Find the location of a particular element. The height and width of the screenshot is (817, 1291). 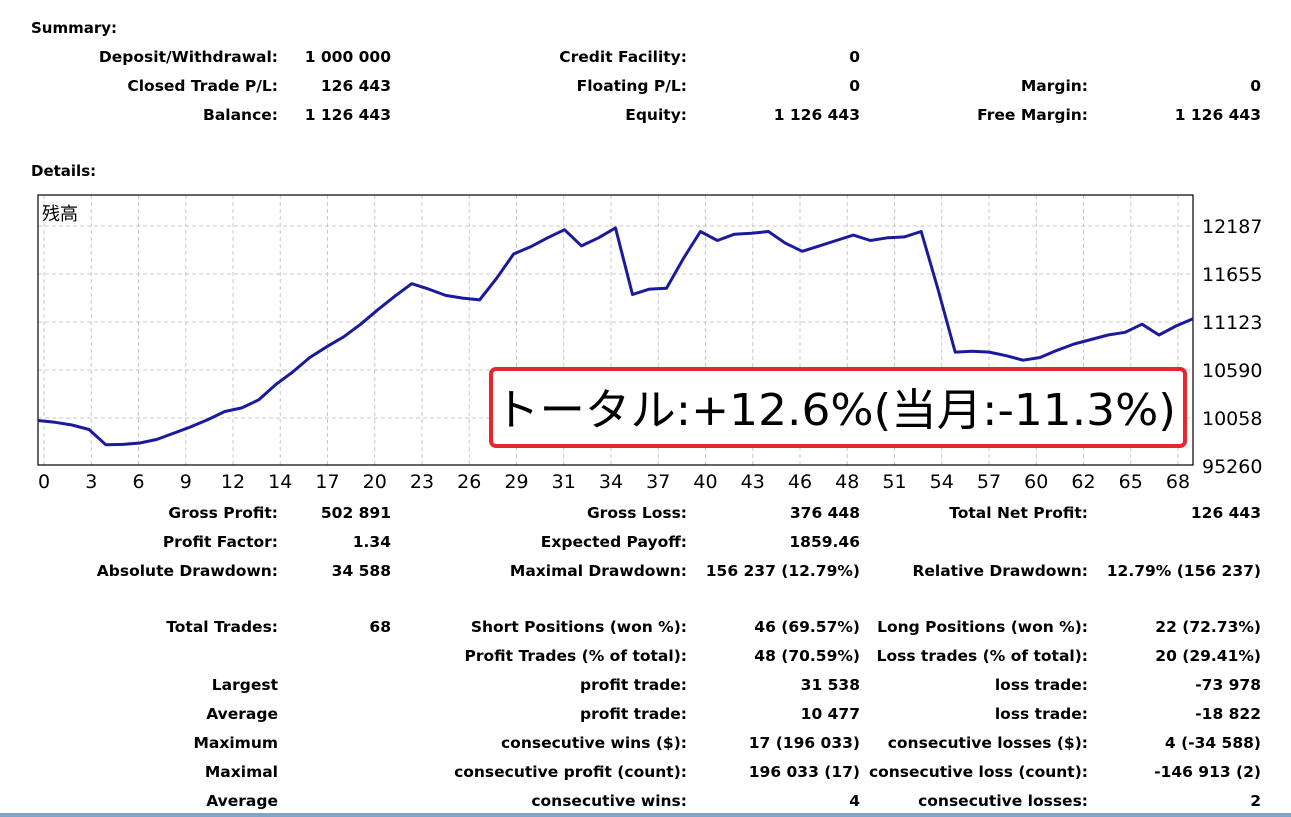

detail-value: 68 is located at coordinates (380, 627).